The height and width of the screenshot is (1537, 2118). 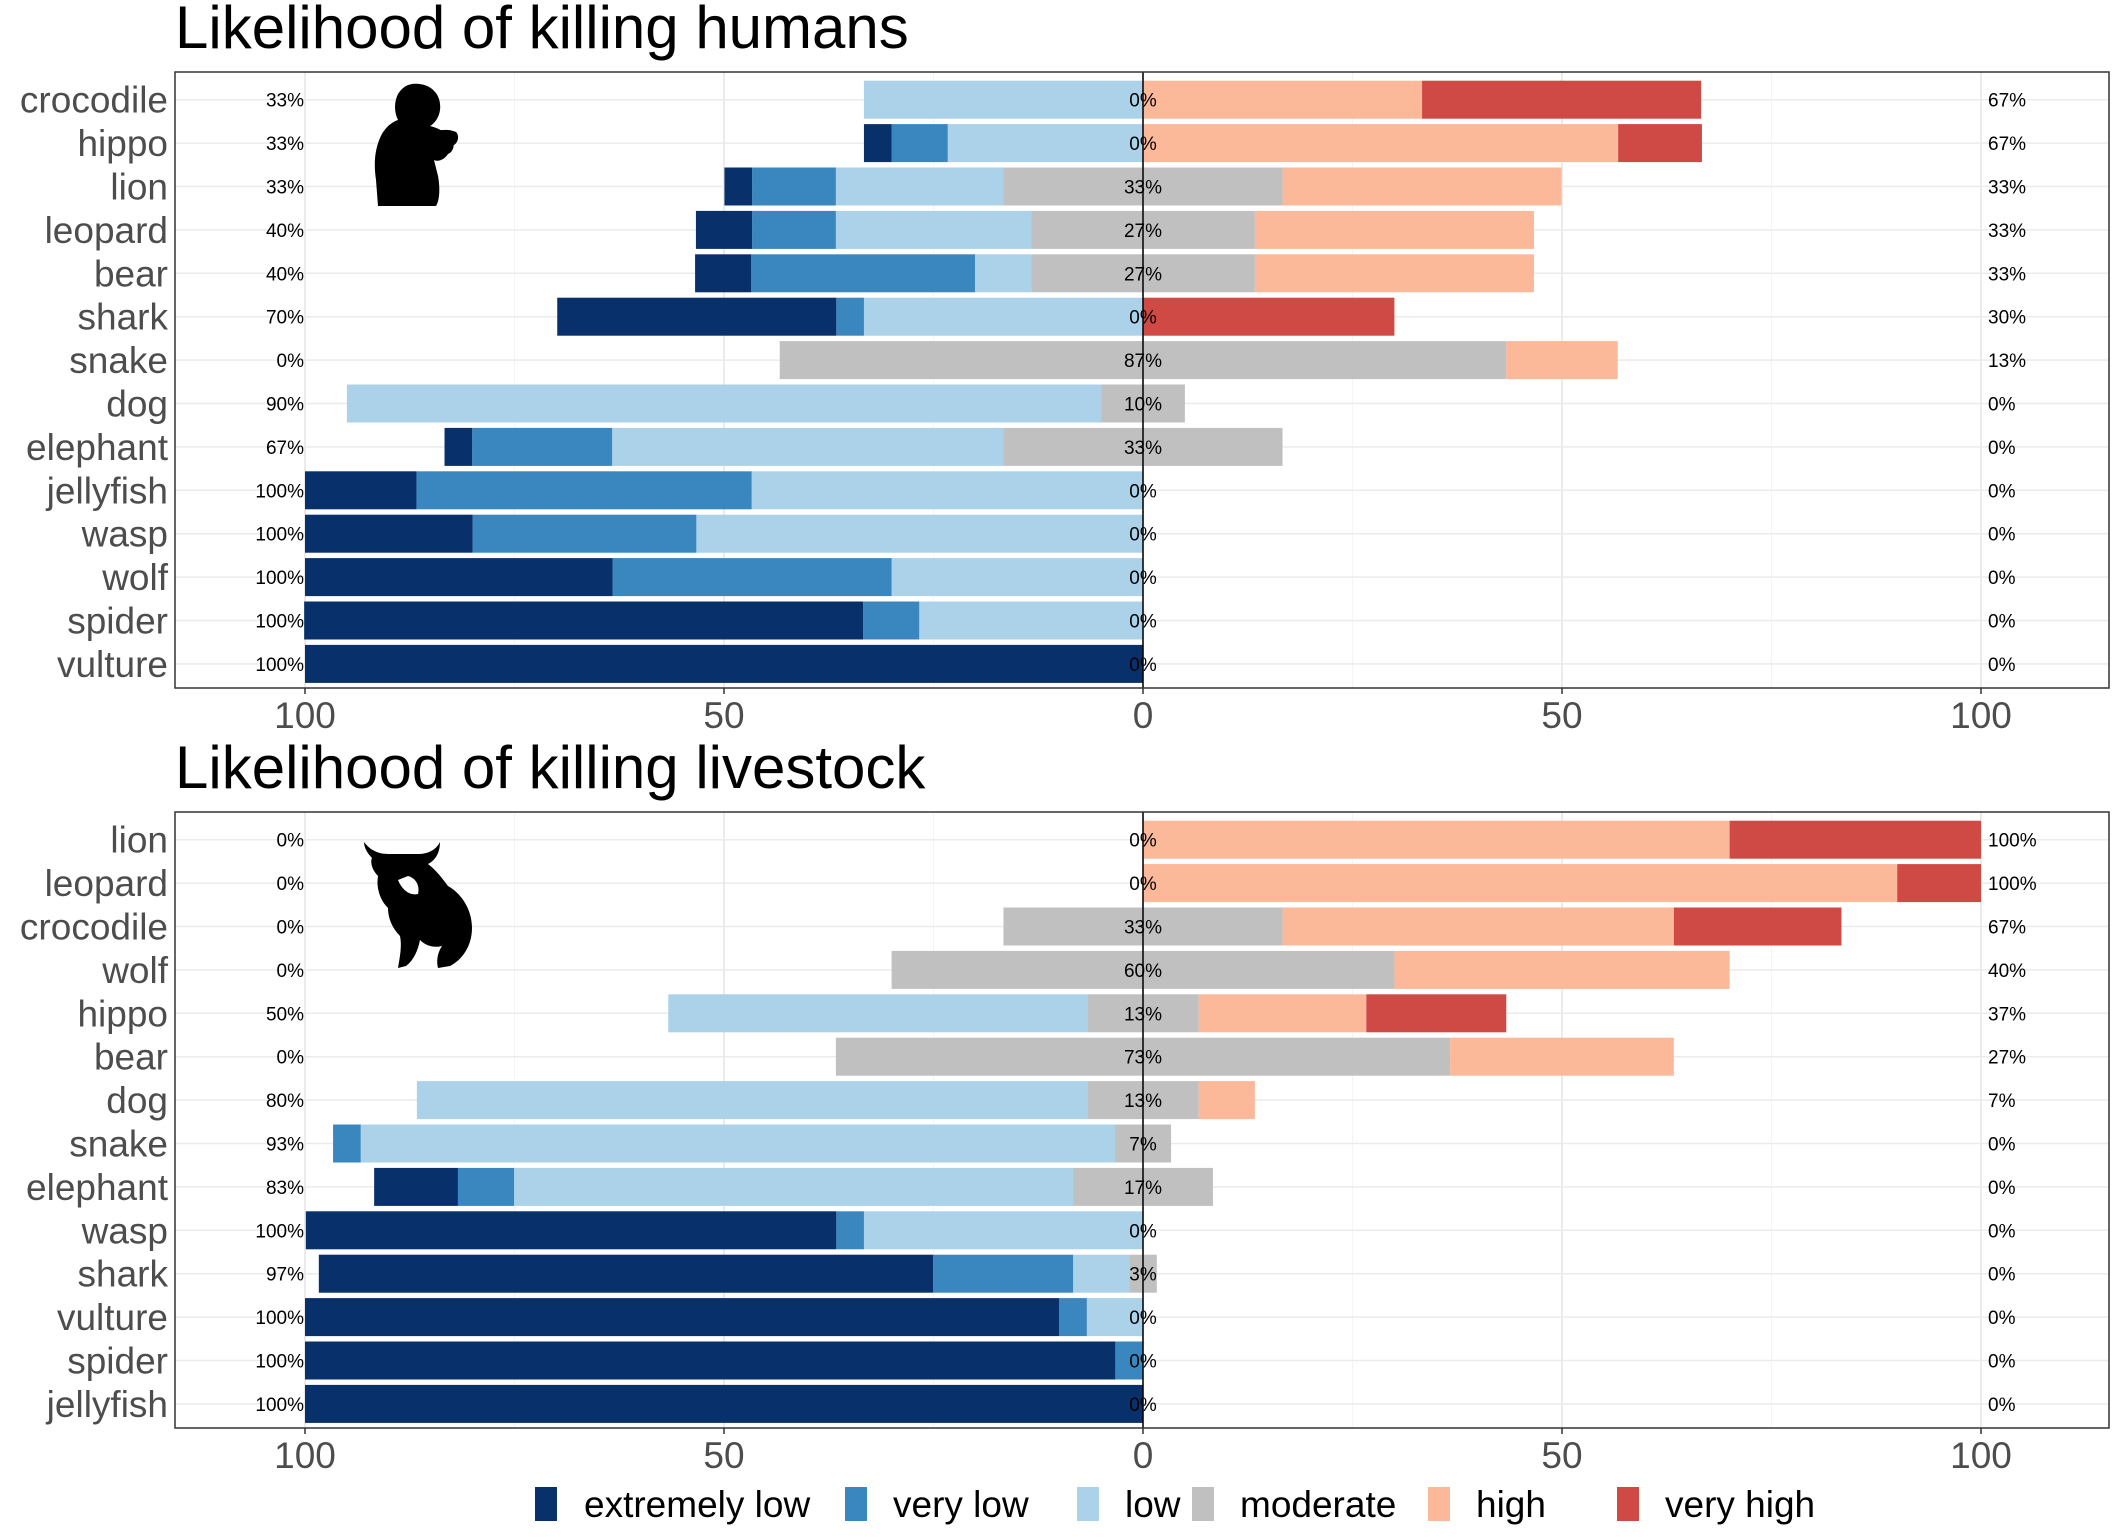 What do you see at coordinates (285, 1014) in the screenshot?
I see `left-percent-label: 50%` at bounding box center [285, 1014].